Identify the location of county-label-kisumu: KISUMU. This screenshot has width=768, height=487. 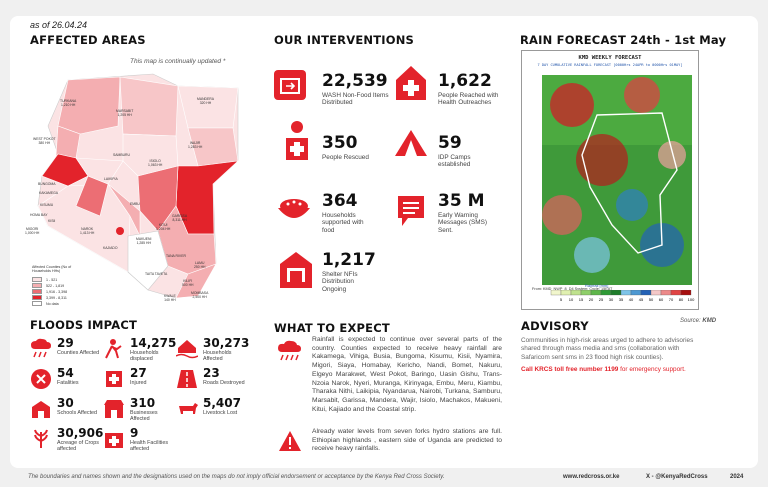
(47, 205).